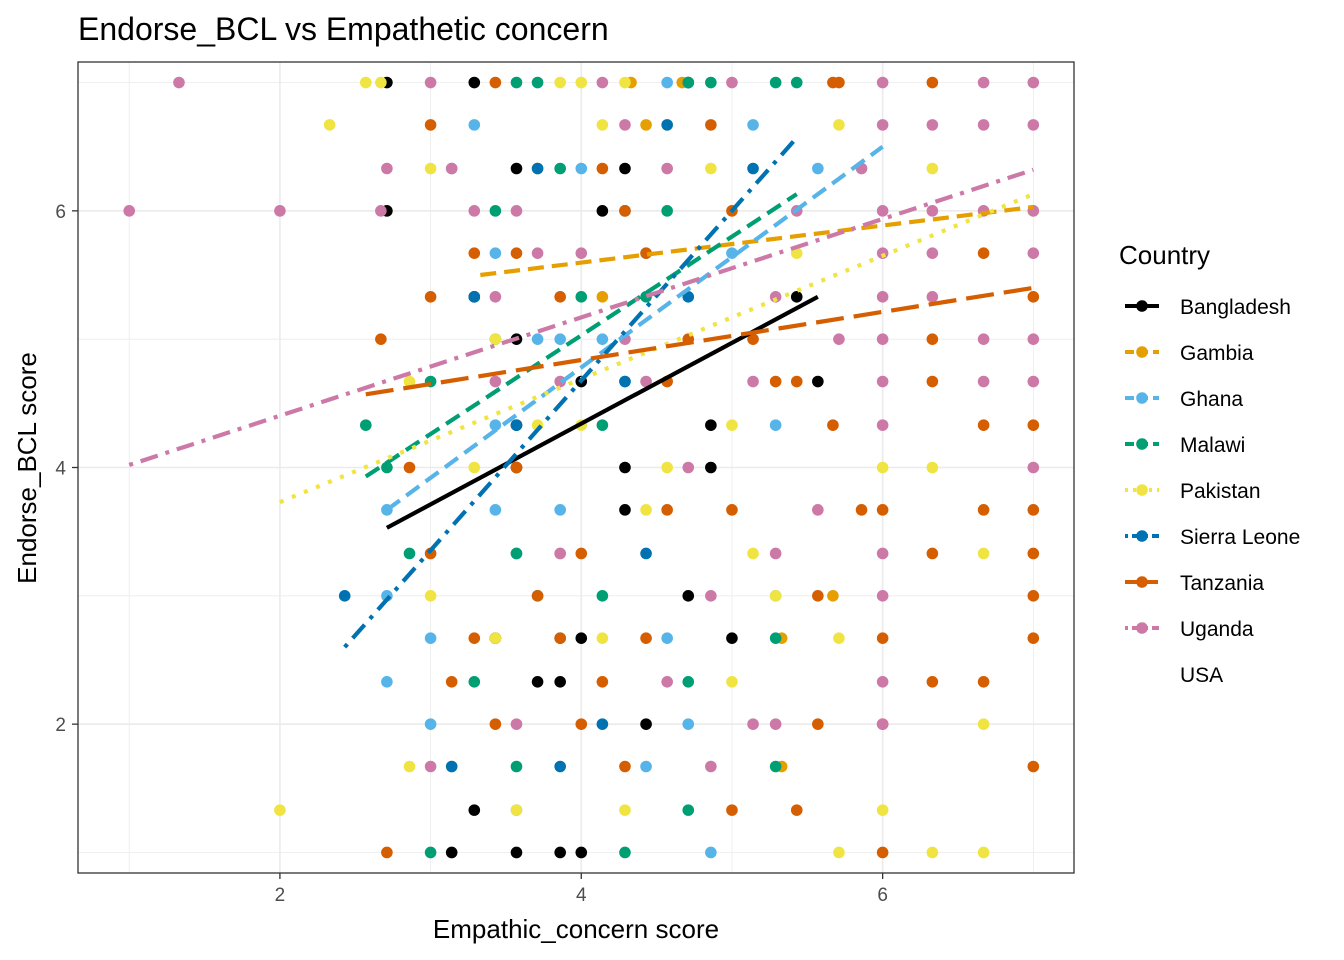 This screenshot has height=960, width=1344. Describe the element at coordinates (1240, 537) in the screenshot. I see `legend-label: Sierra Leone` at that location.